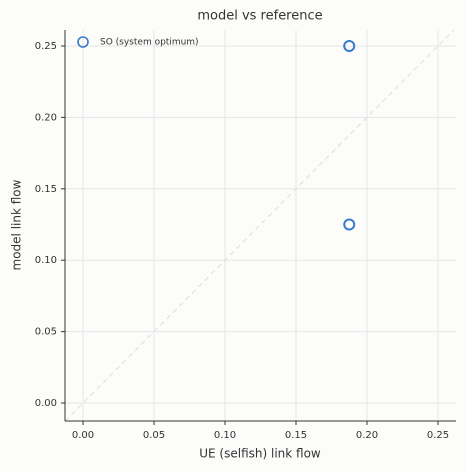  I want to click on x-tick-label: 0.05, so click(154, 435).